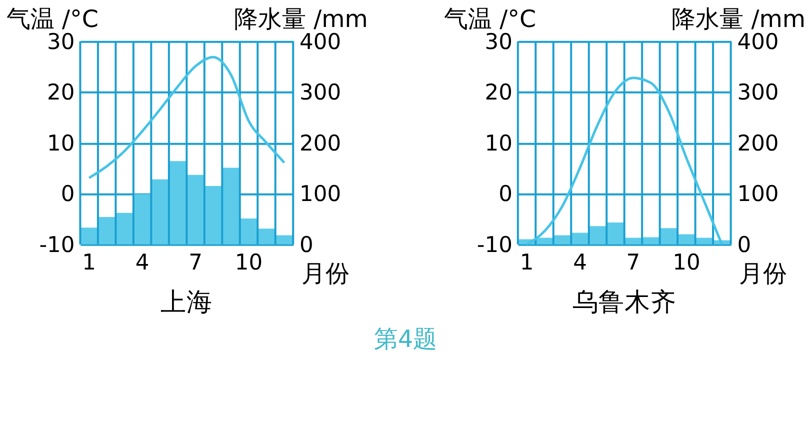  I want to click on text: 第4题, so click(406, 338).